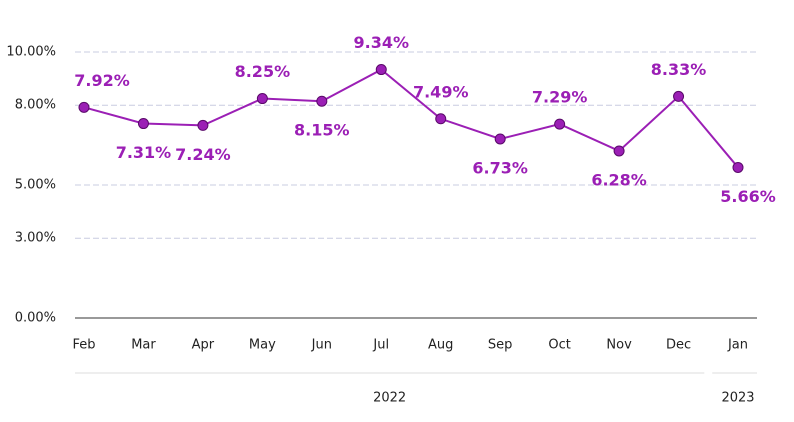  Describe the element at coordinates (262, 345) in the screenshot. I see `x-tick-label: May` at that location.